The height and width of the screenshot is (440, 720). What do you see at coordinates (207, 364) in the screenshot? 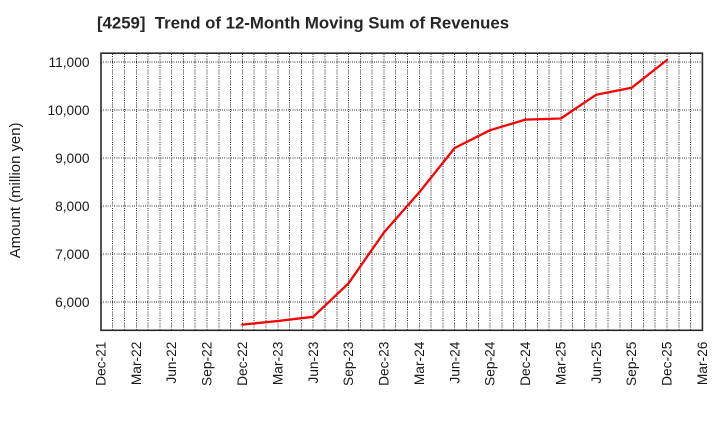
I see `svg-text: Sep-22` at bounding box center [207, 364].